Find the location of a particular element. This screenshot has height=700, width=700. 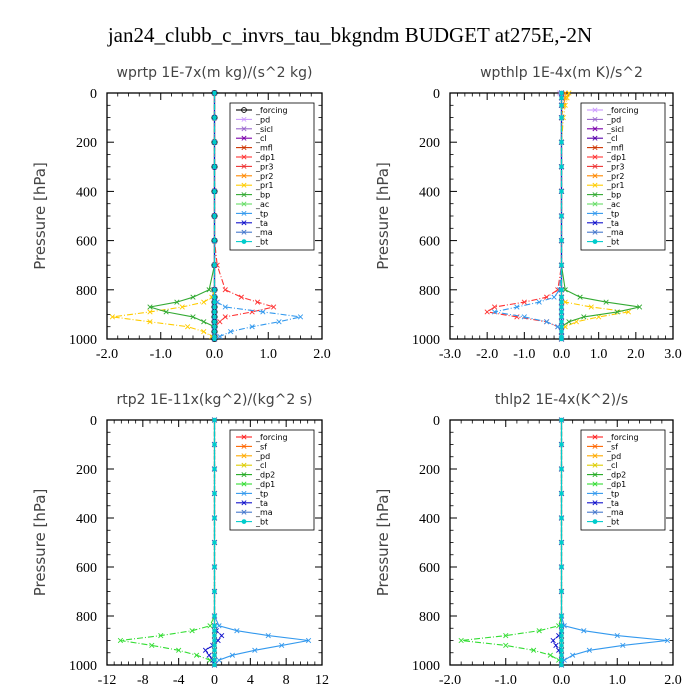

legend-label: _ma is located at coordinates (615, 232).